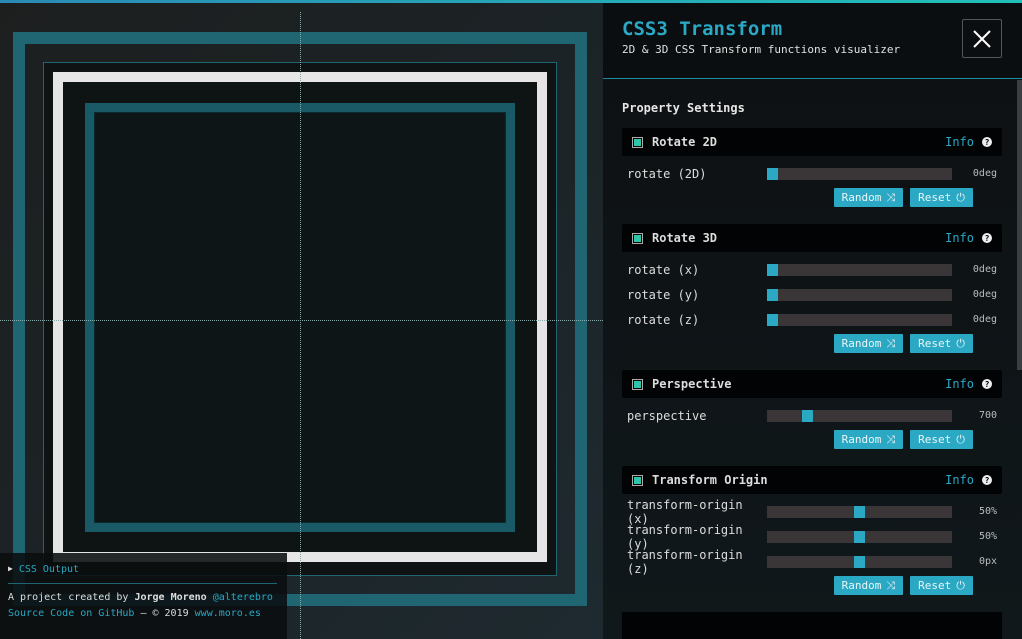 This screenshot has height=639, width=1022. I want to click on vertical-guide, so click(300, 325).